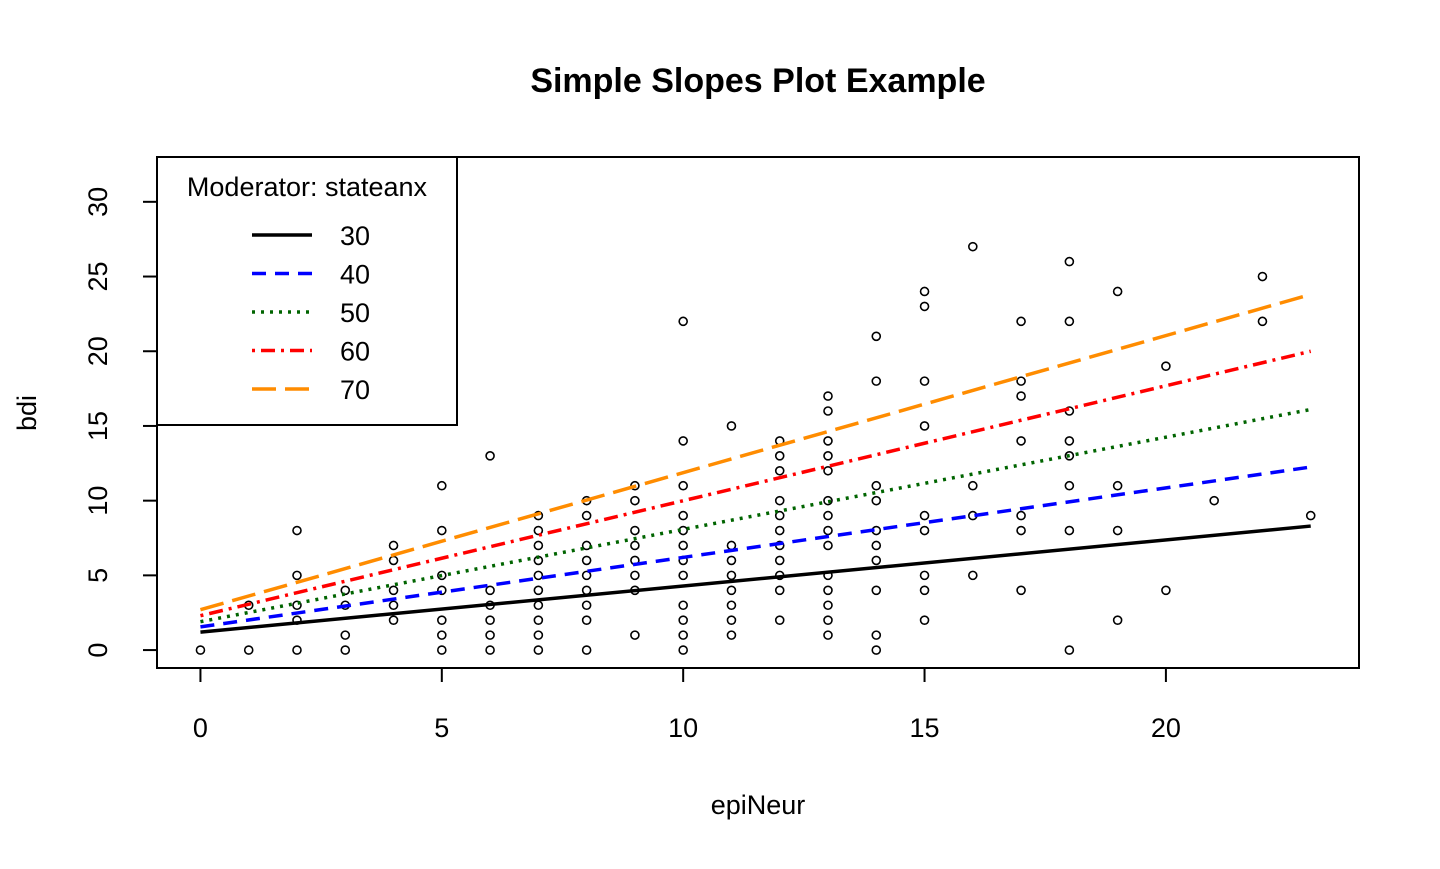  What do you see at coordinates (687, 705) in the screenshot?
I see `x-axis: 0 5 10 15 20` at bounding box center [687, 705].